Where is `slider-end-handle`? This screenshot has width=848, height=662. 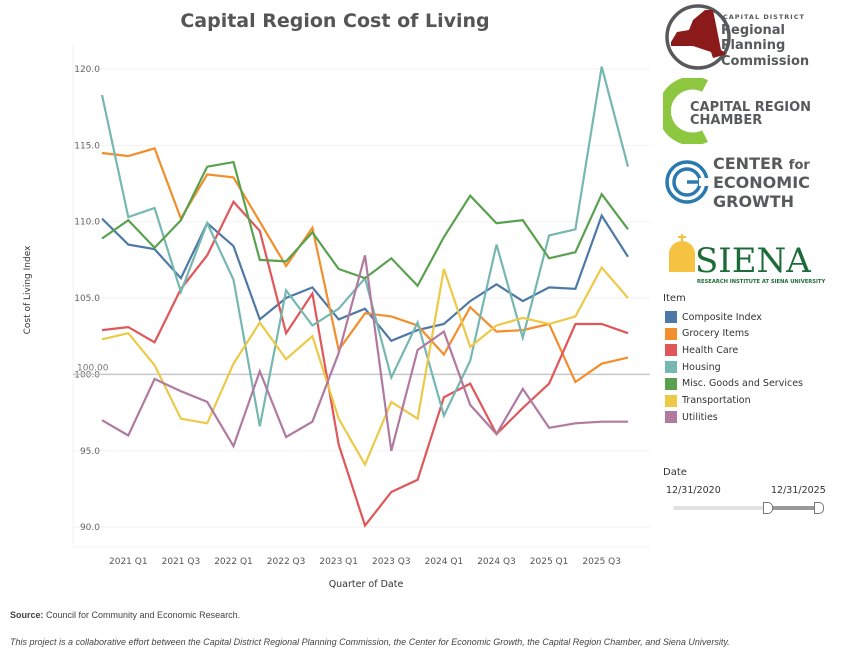
slider-end-handle is located at coordinates (819, 508).